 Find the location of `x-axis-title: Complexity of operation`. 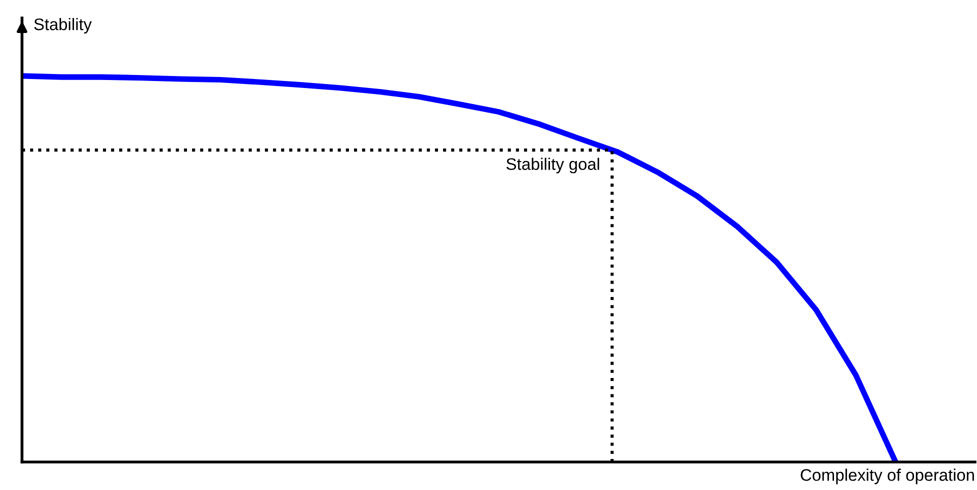

x-axis-title: Complexity of operation is located at coordinates (887, 476).